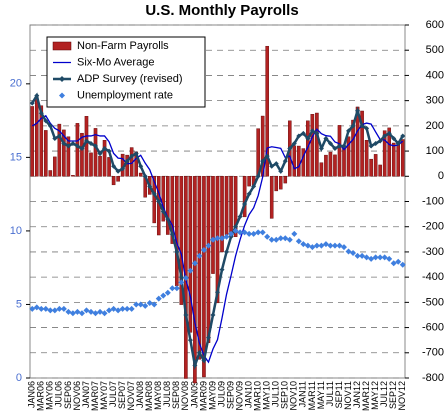 The width and height of the screenshot is (444, 419). What do you see at coordinates (321, 395) in the screenshot?
I see `x-tick-label: MAY11` at bounding box center [321, 395].